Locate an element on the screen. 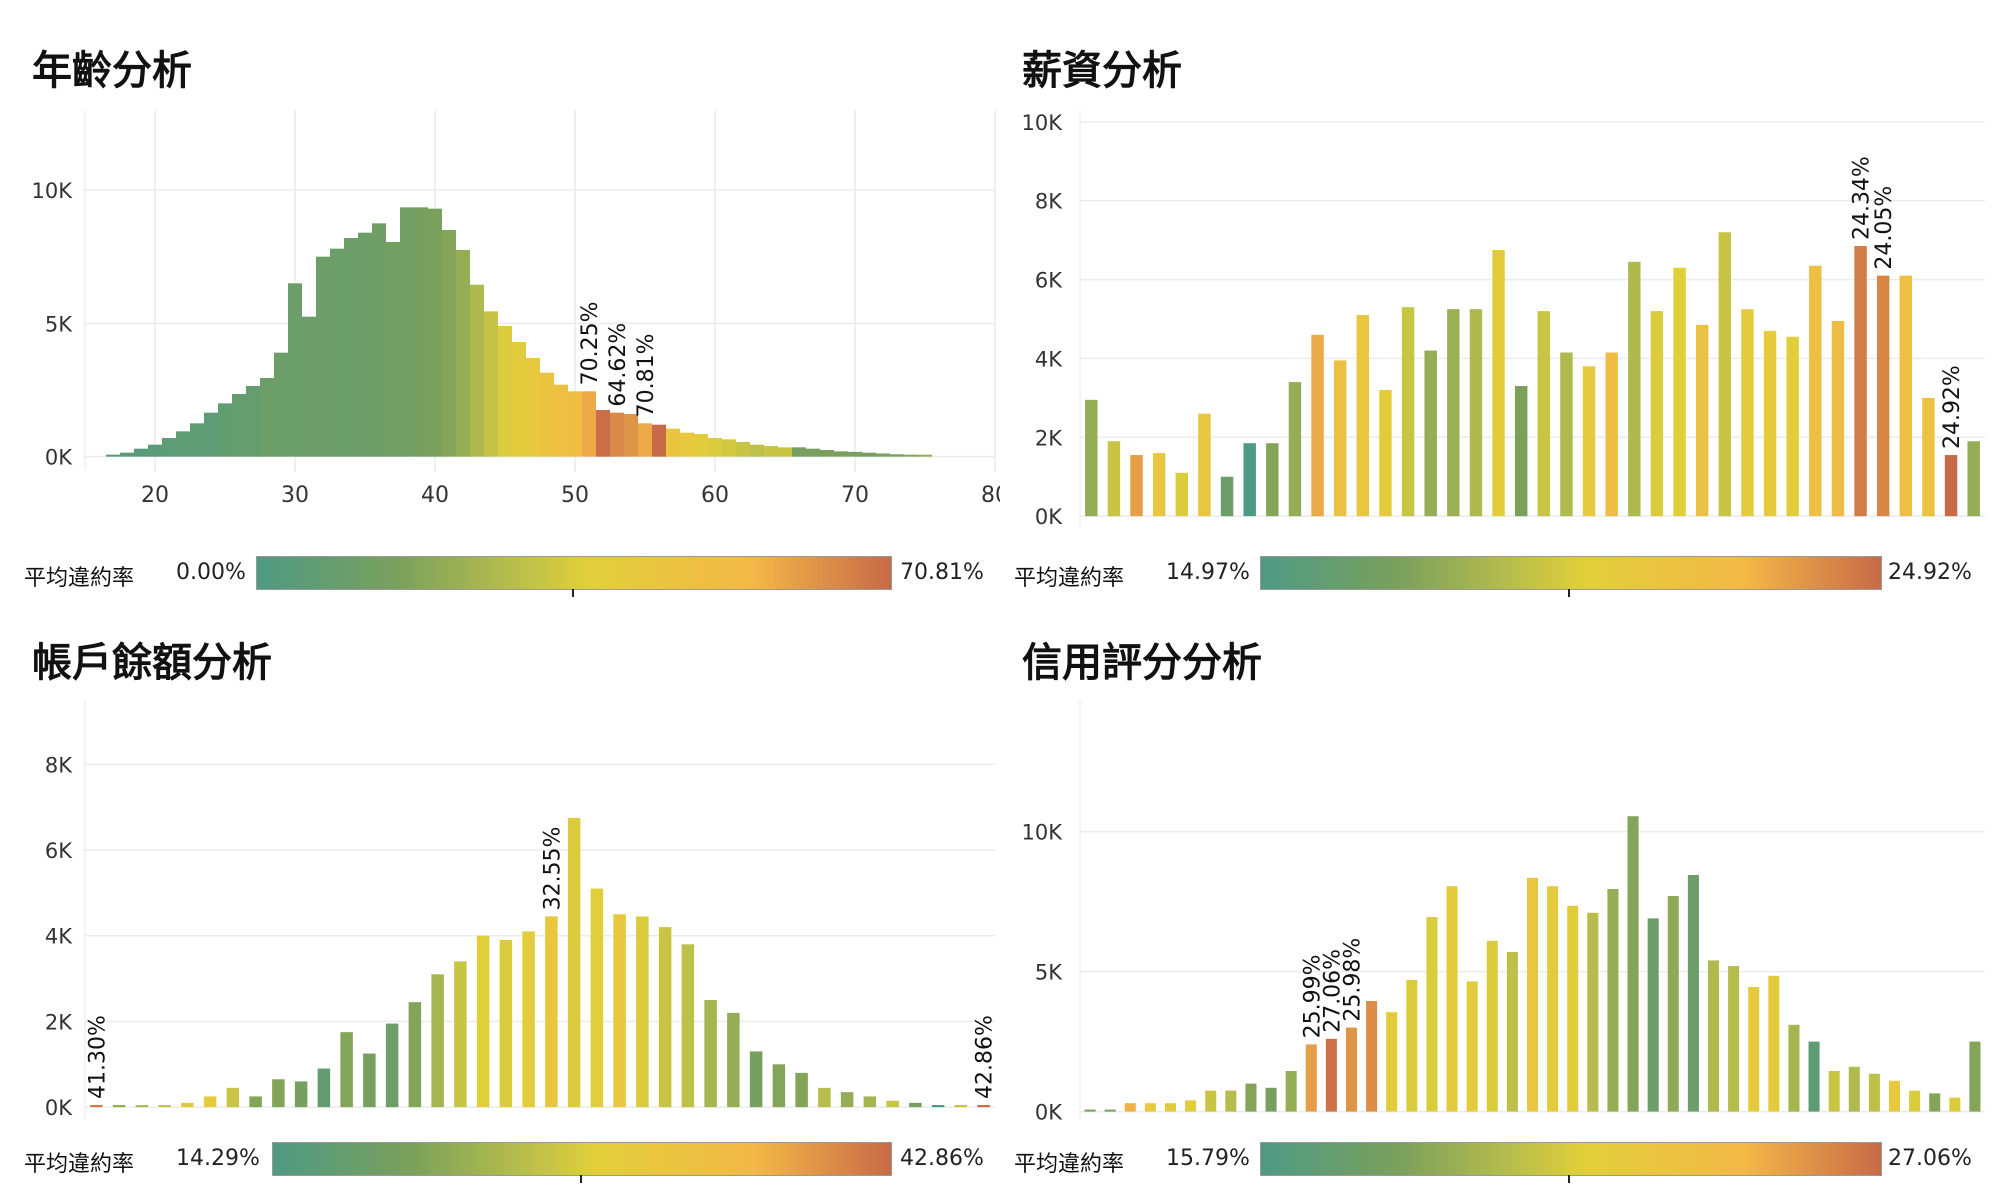 The height and width of the screenshot is (1200, 2000). age-legend-min: 0.00% is located at coordinates (211, 572).